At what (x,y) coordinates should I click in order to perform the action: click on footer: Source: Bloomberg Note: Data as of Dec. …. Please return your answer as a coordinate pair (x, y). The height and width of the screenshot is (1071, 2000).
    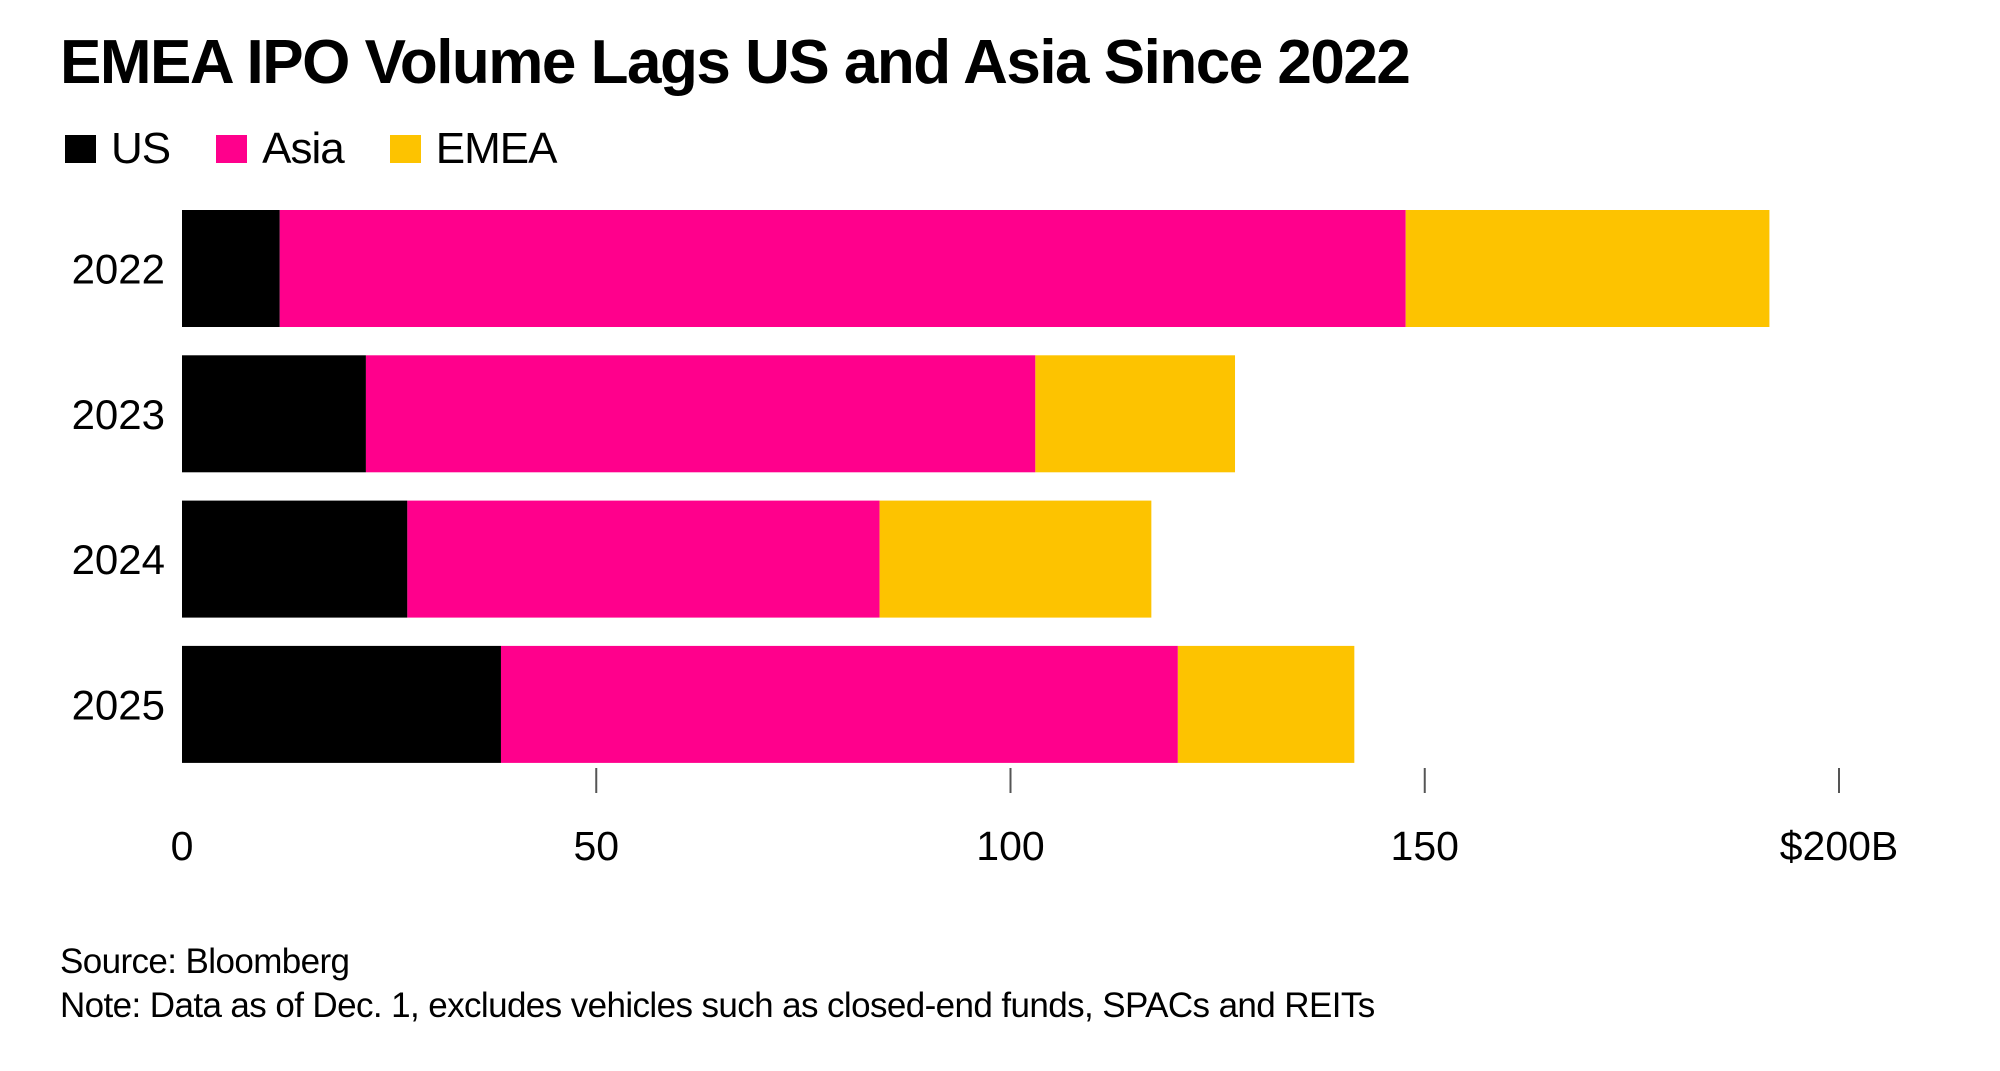
    Looking at the image, I should click on (717, 984).